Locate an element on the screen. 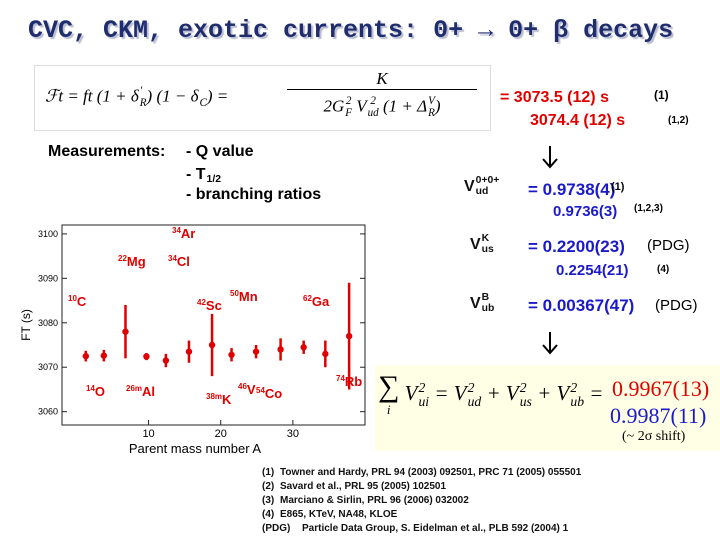 Image resolution: width=720 pixels, height=540 pixels. element-symbol: Sc is located at coordinates (214, 305).